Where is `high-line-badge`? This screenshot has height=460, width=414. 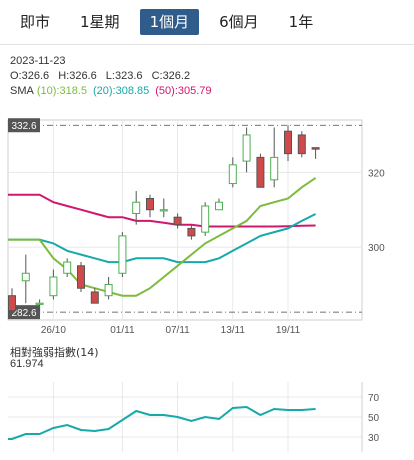 high-line-badge is located at coordinates (24, 125).